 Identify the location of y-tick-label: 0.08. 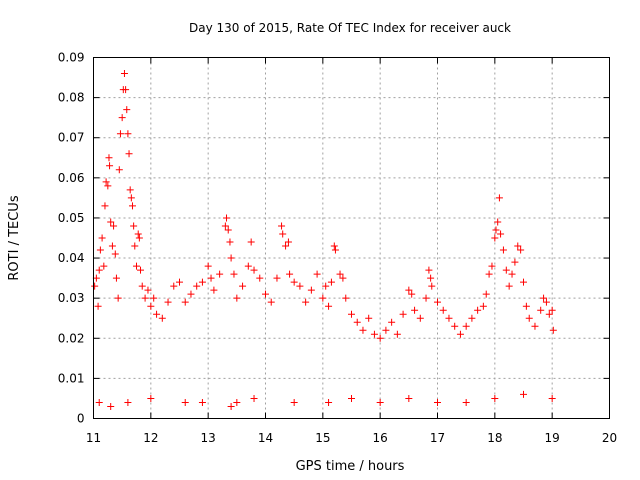
(71, 98).